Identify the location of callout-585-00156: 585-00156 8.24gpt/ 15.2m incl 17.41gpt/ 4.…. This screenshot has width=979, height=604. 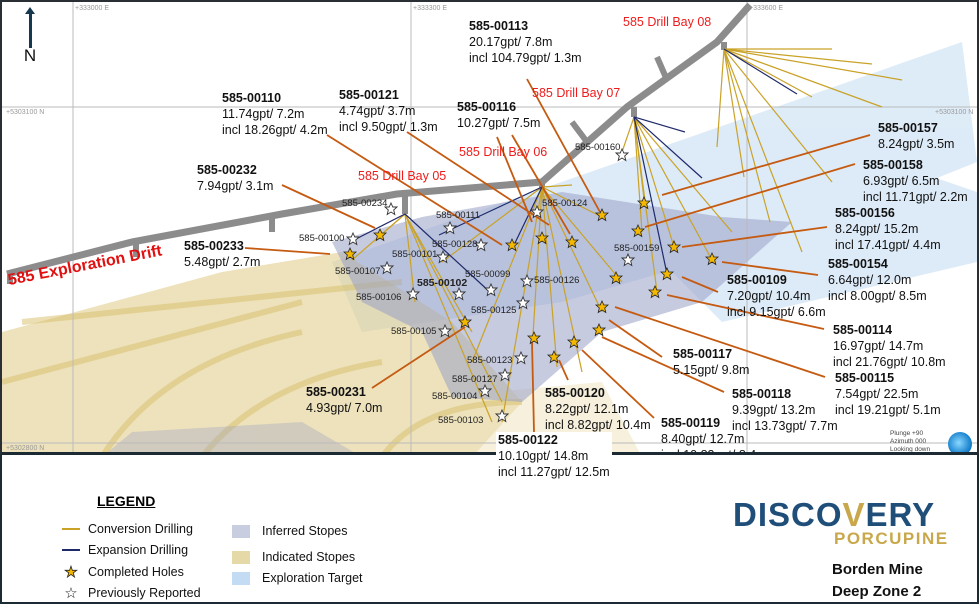
(888, 229).